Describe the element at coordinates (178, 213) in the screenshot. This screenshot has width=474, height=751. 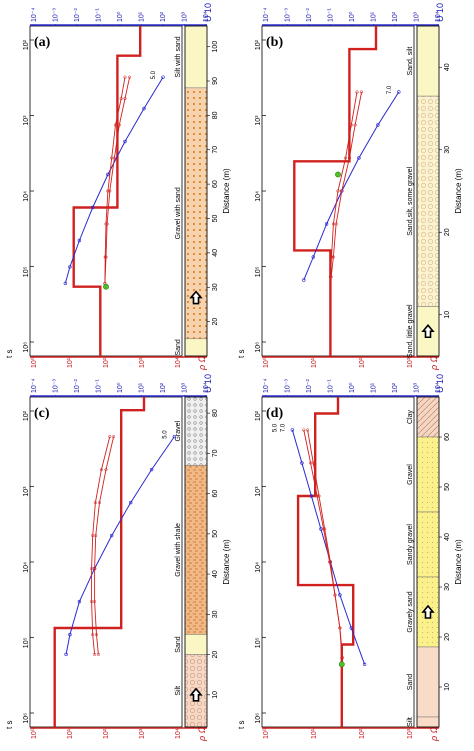
I see `litho-label: Gravel with sand` at that location.